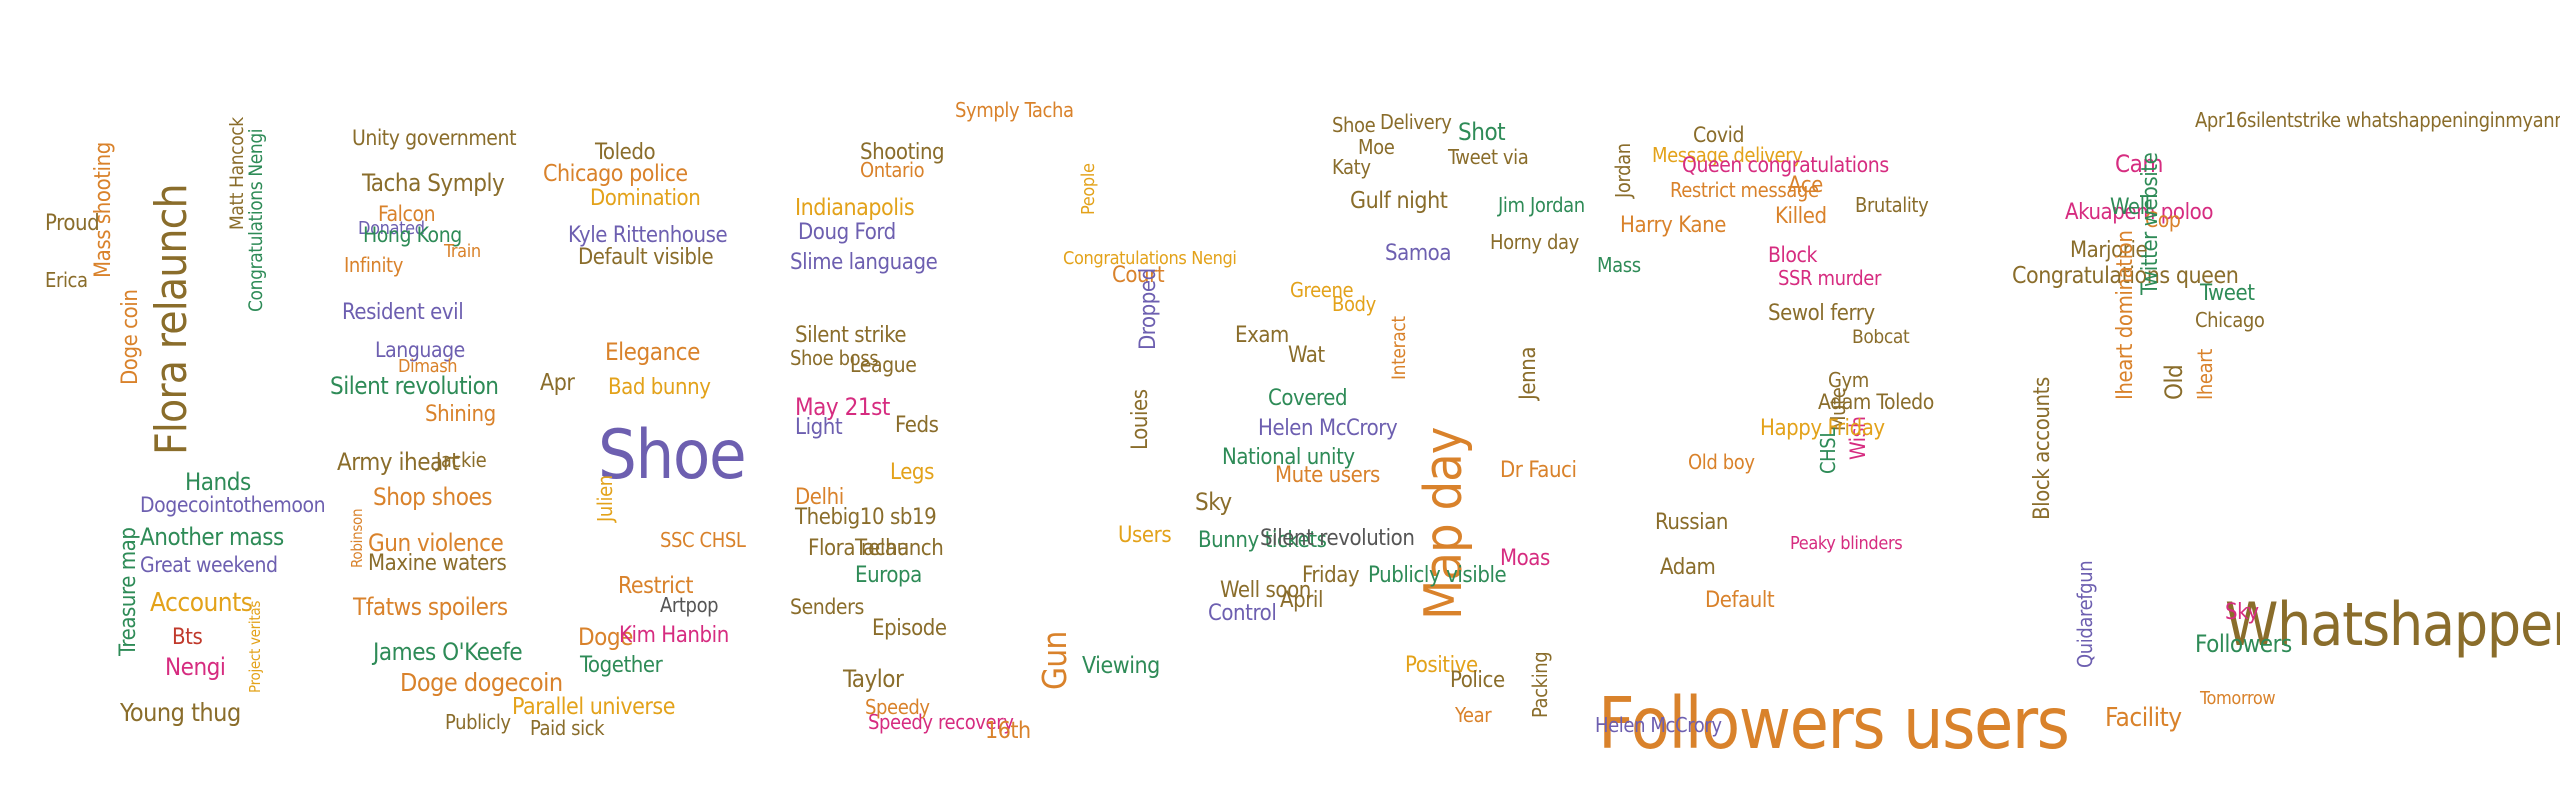 The image size is (2560, 800). I want to click on word-18: Toledo, so click(625, 152).